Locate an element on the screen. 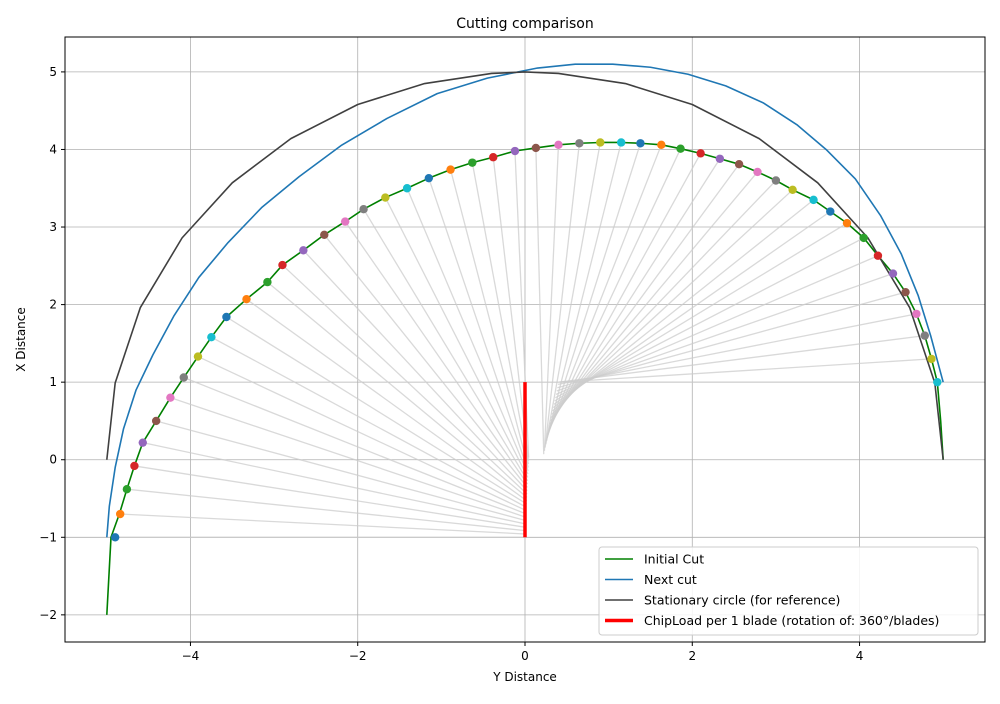 The width and height of the screenshot is (1000, 704). x-tick-label: 0 is located at coordinates (525, 656).